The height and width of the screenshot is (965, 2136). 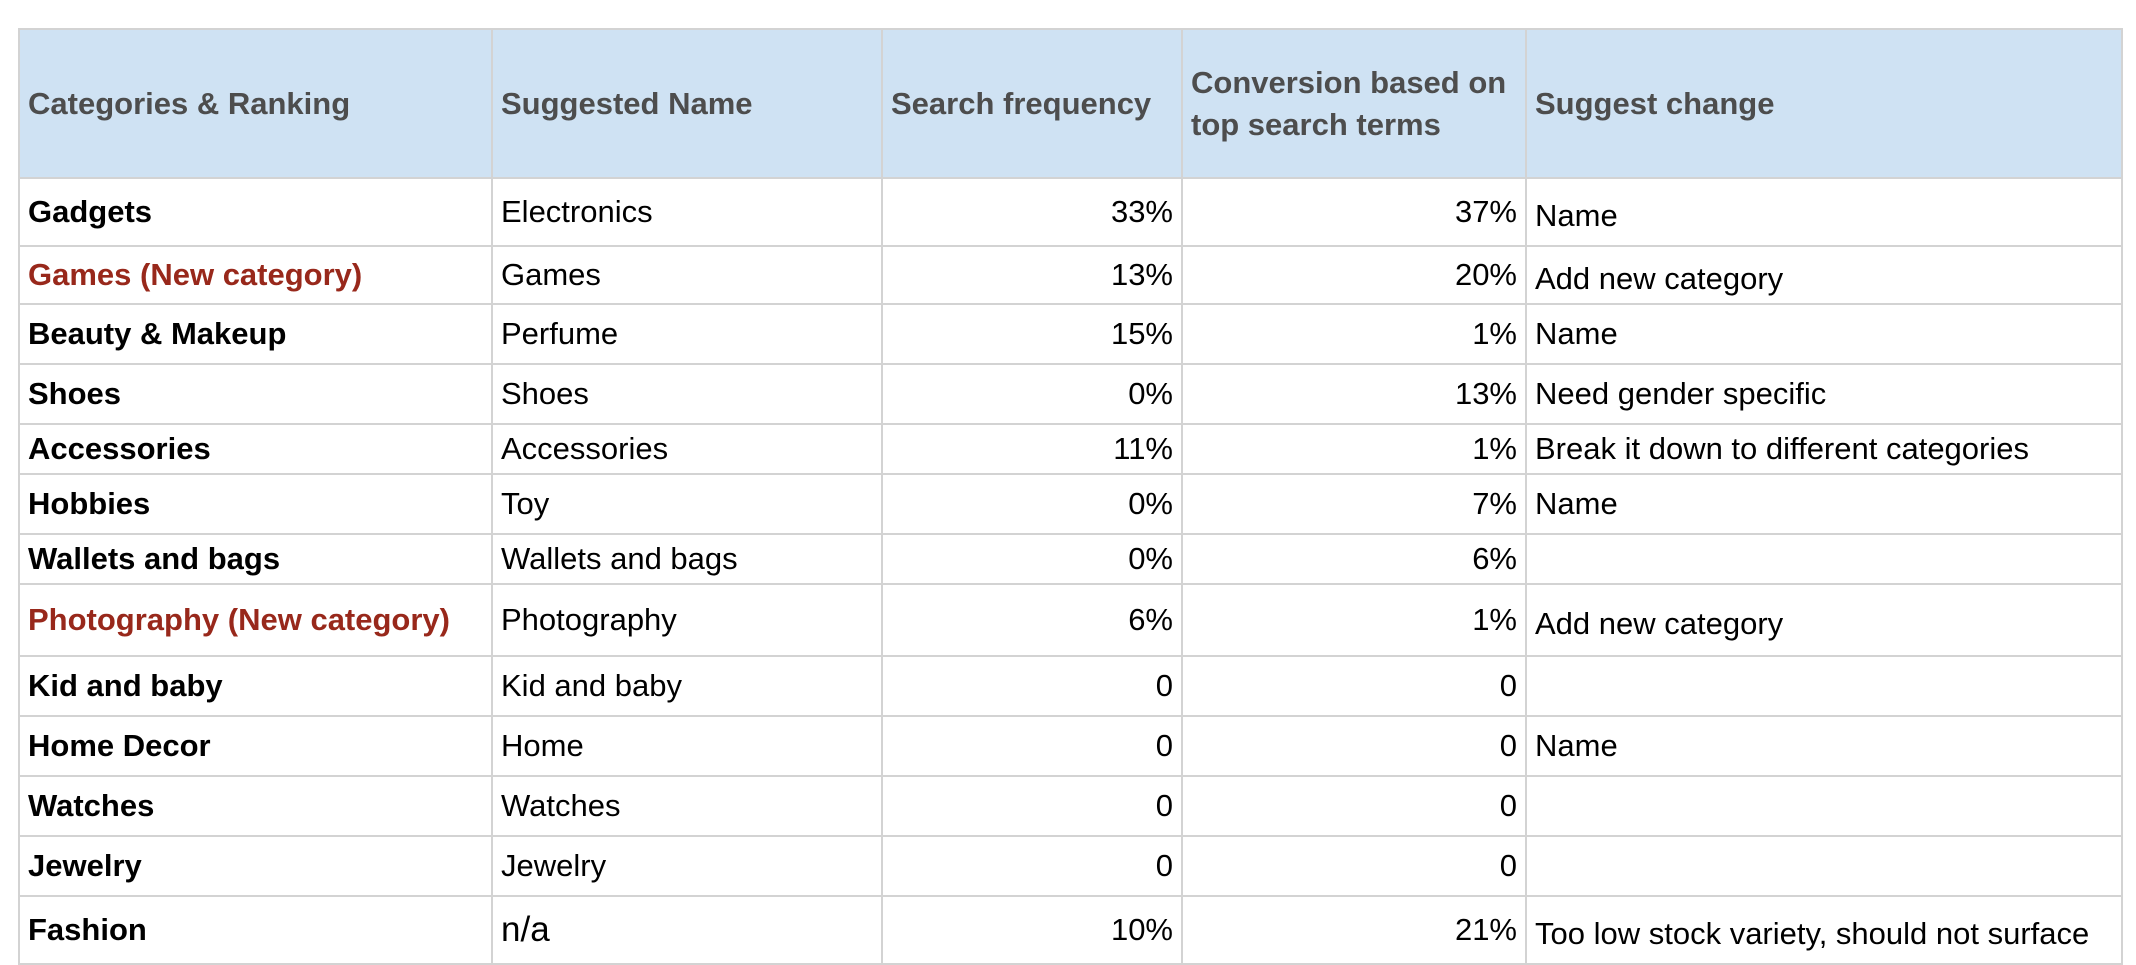 I want to click on suggested-name-cell: Wallets and bags, so click(x=687, y=559).